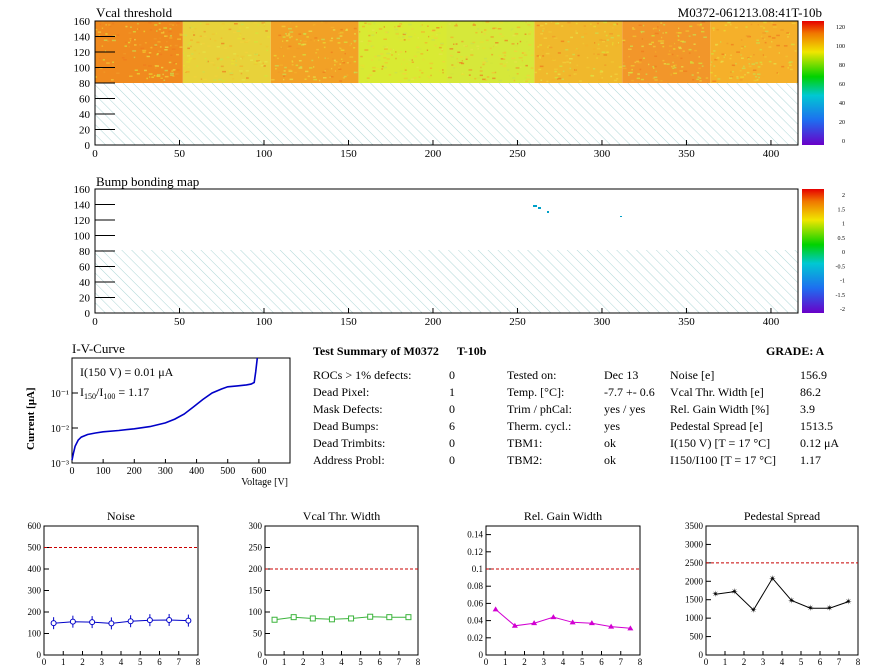 Image resolution: width=896 pixels, height=672 pixels. I want to click on iv-x-tick-label: 400, so click(196, 471).